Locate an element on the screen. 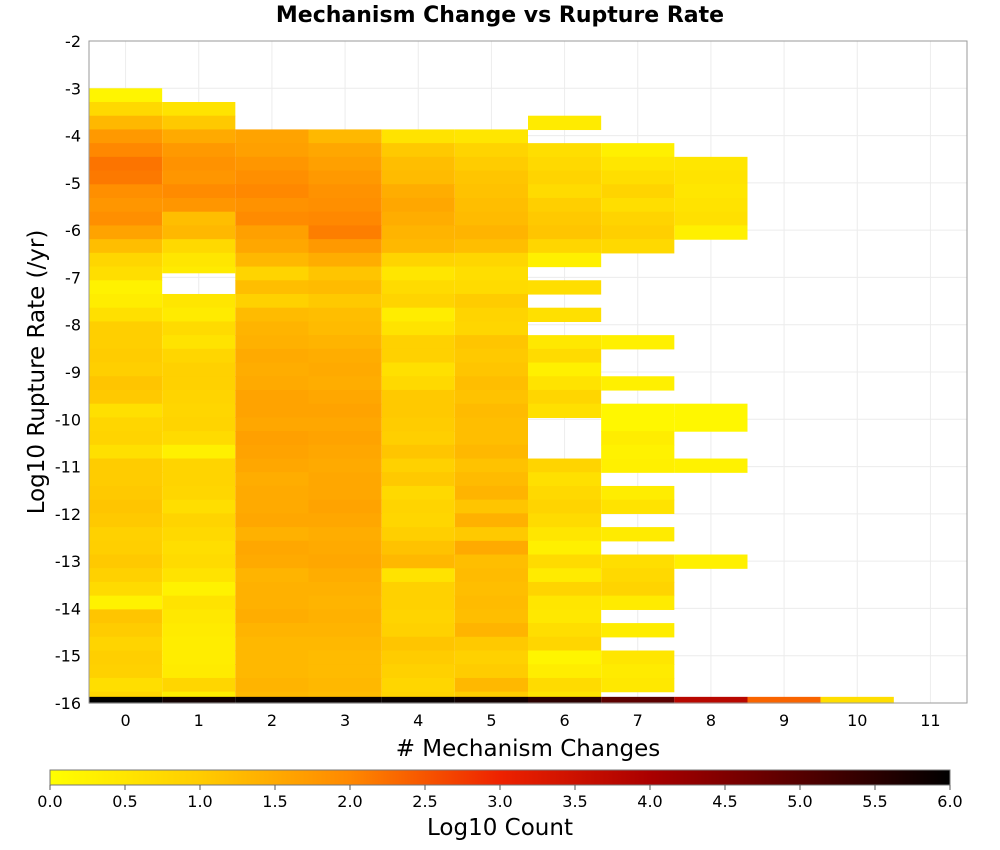  colorbar-tick-label: 2.0 is located at coordinates (349, 801).